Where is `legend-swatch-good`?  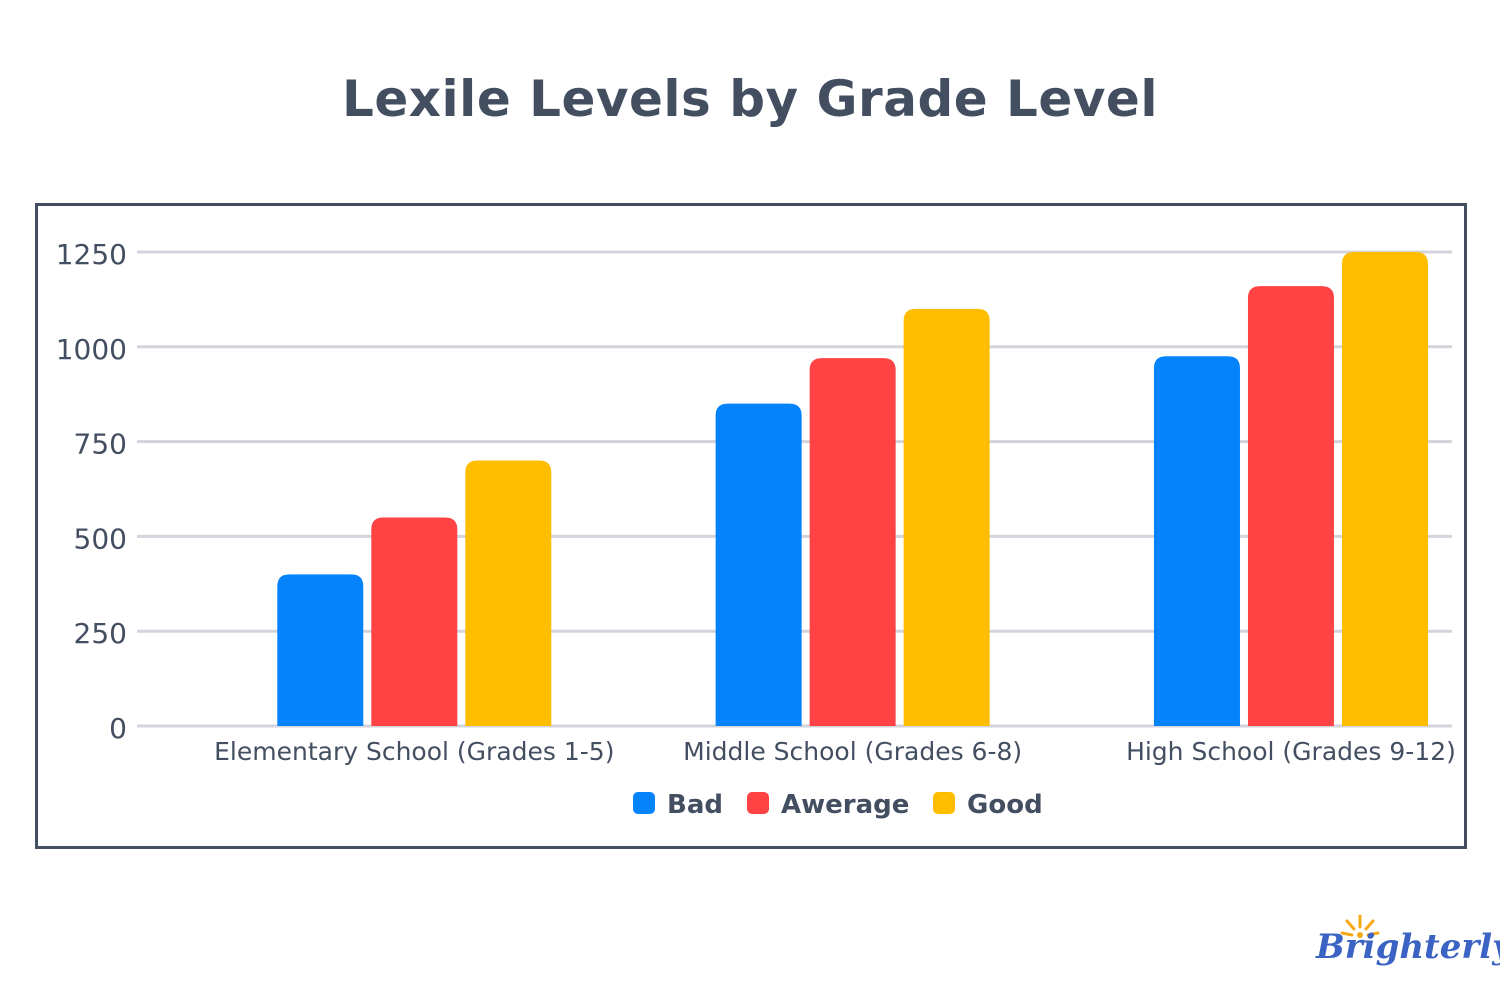
legend-swatch-good is located at coordinates (944, 803).